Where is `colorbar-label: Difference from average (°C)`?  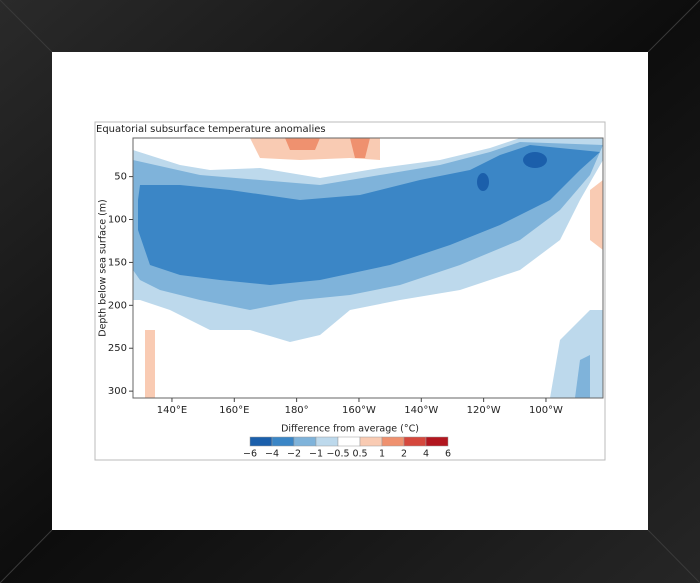 colorbar-label: Difference from average (°C) is located at coordinates (350, 429).